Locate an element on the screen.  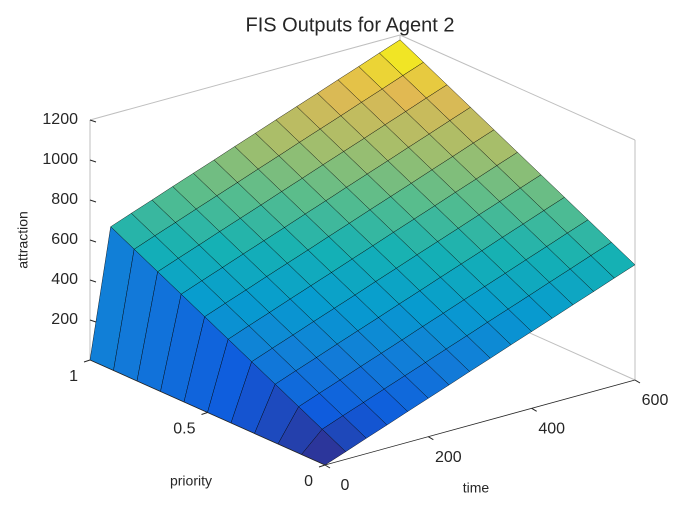
y-tick-label: 0.5 is located at coordinates (184, 429).